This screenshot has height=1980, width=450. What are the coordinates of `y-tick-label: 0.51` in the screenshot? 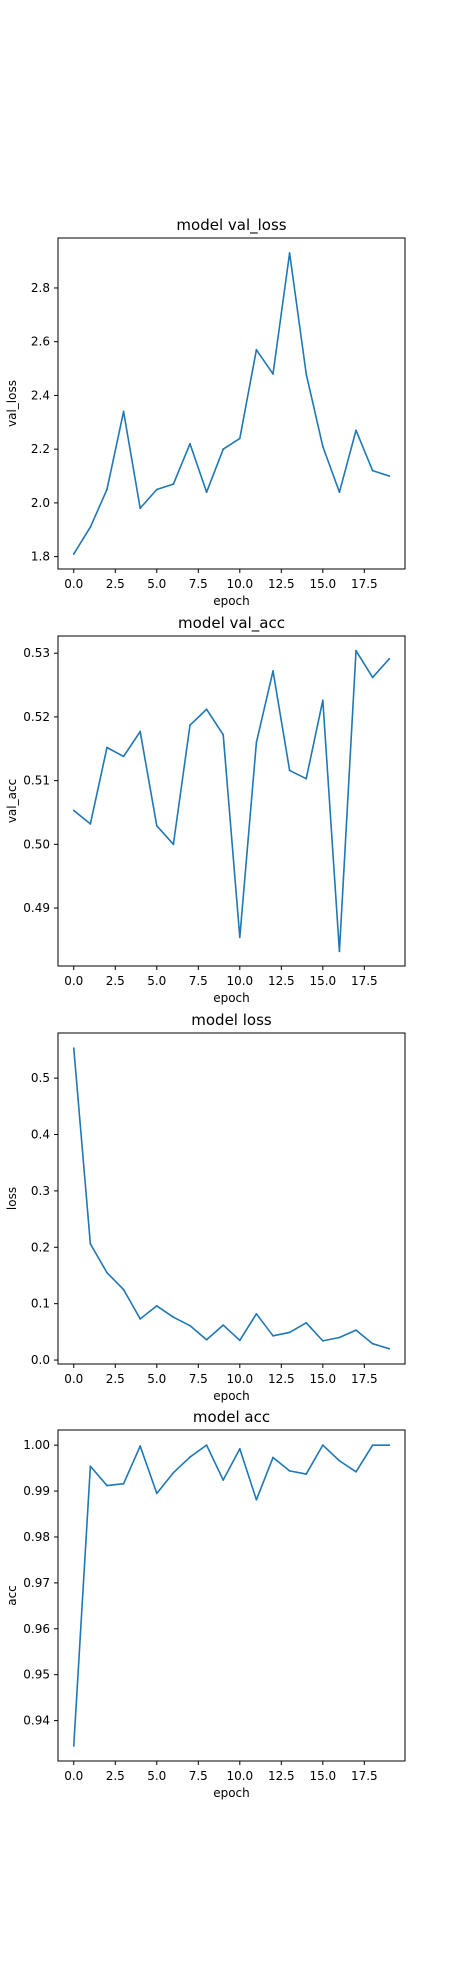 It's located at (36, 781).